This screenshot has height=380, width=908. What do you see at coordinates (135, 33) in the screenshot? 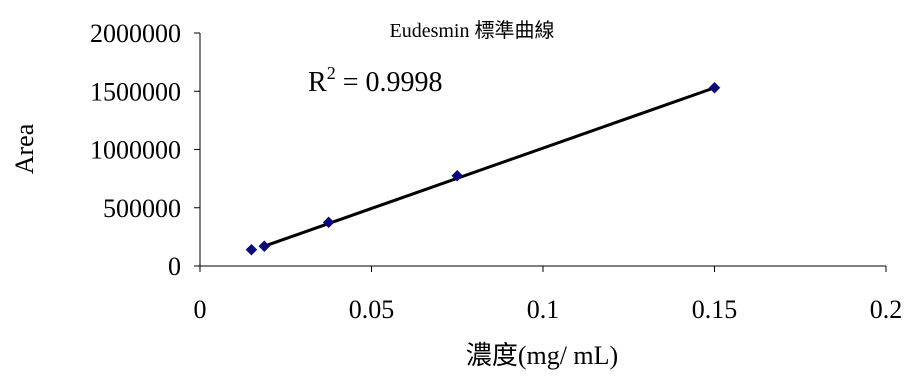
I see `y-tick-label: 2000000` at bounding box center [135, 33].